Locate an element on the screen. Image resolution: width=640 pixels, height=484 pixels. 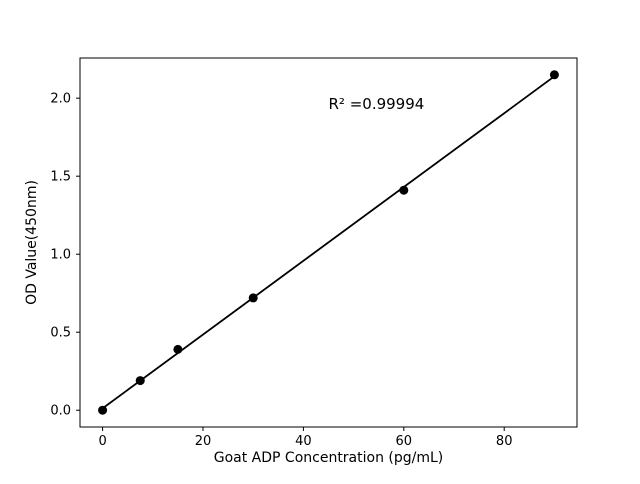
y-axis-label: OD Value(450nm) is located at coordinates (32, 242).